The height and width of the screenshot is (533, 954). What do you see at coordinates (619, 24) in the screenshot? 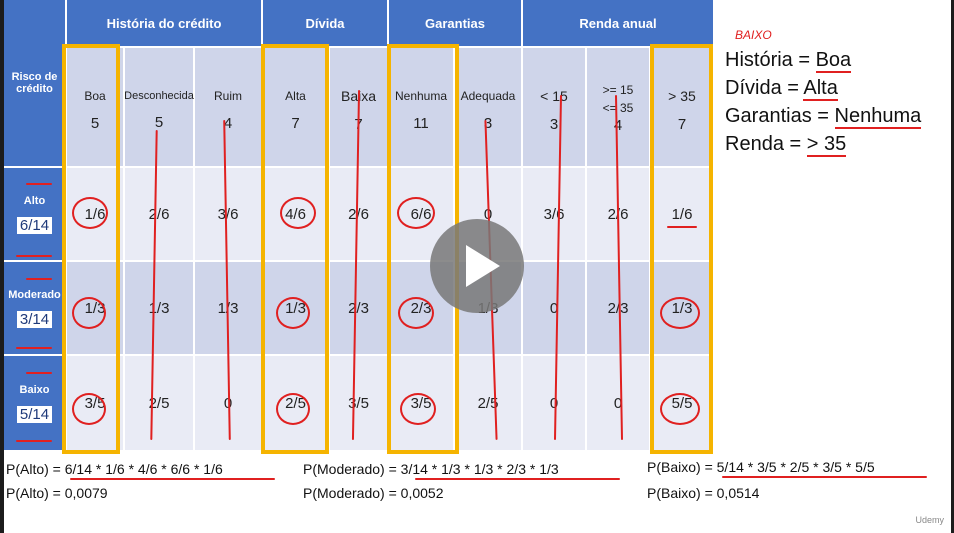
I see `group-header-renda: Renda anual` at bounding box center [619, 24].